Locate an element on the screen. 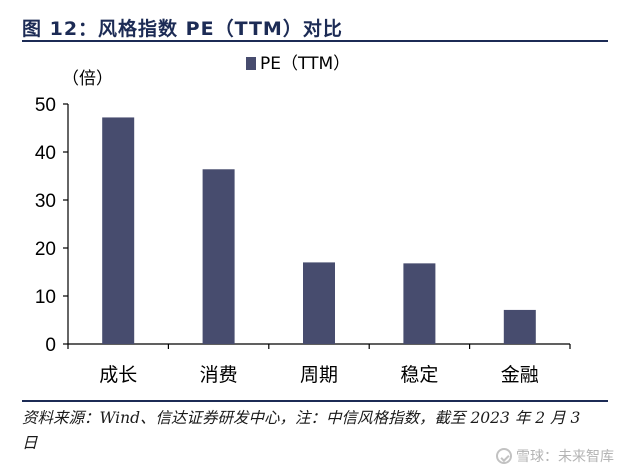 The image size is (628, 472). watermark: 雪球：未来智库 is located at coordinates (555, 456).